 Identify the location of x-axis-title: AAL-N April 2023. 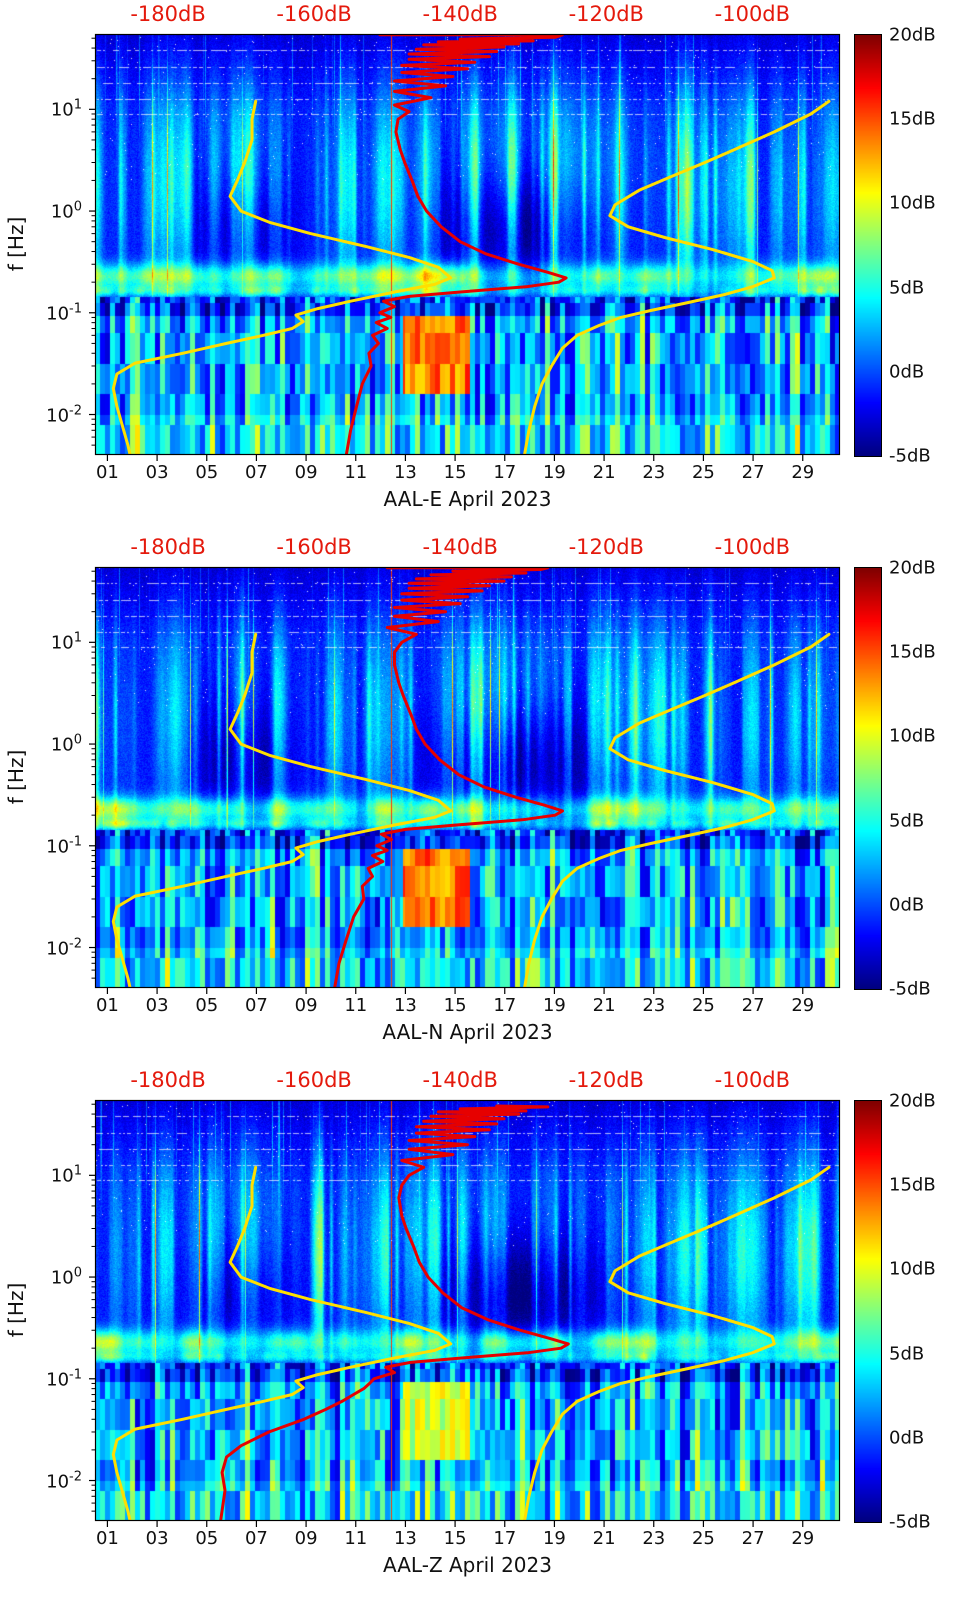
(467, 1032).